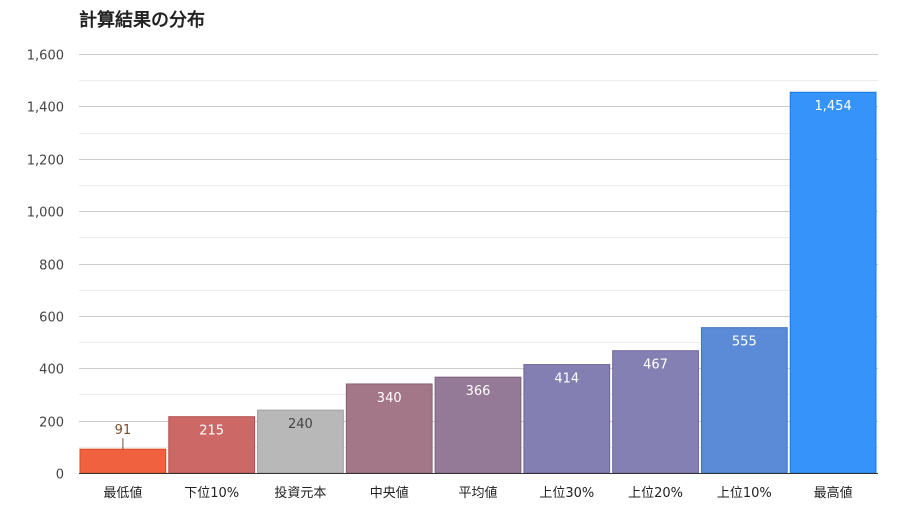  Describe the element at coordinates (566, 493) in the screenshot. I see `x-tick-label: 上位30%` at that location.